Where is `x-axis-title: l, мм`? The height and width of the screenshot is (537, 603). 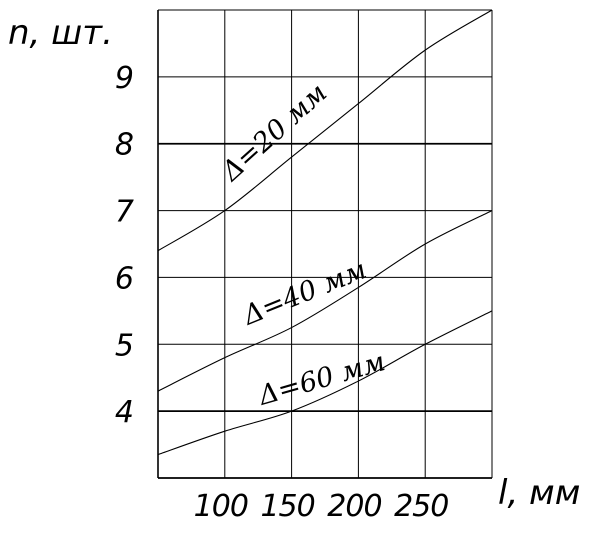 x-axis-title: l, мм is located at coordinates (539, 493).